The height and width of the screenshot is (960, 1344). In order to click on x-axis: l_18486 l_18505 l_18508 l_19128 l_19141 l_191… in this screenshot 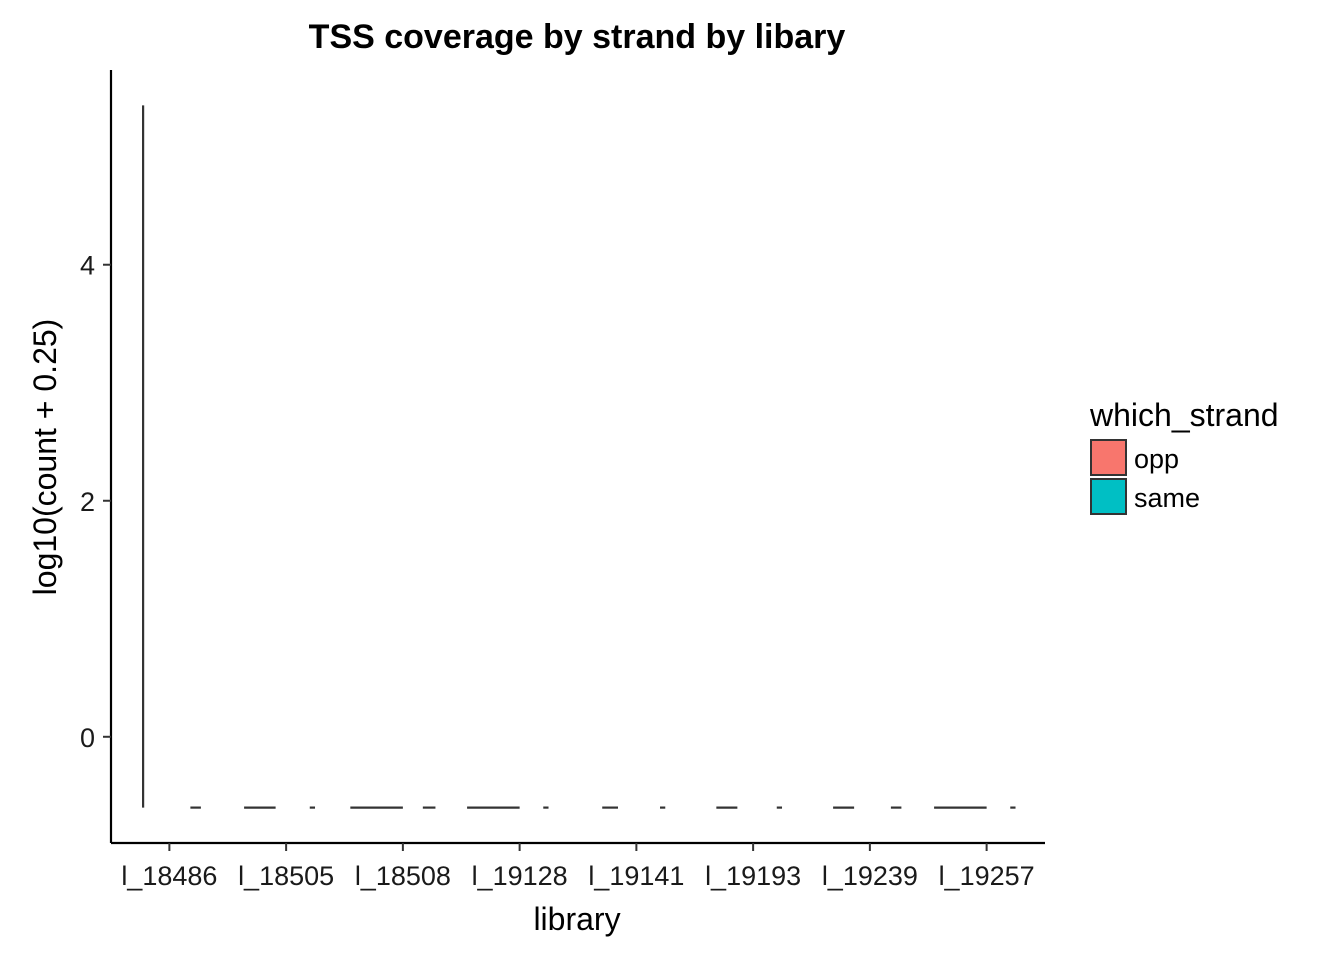, I will do `click(578, 866)`.